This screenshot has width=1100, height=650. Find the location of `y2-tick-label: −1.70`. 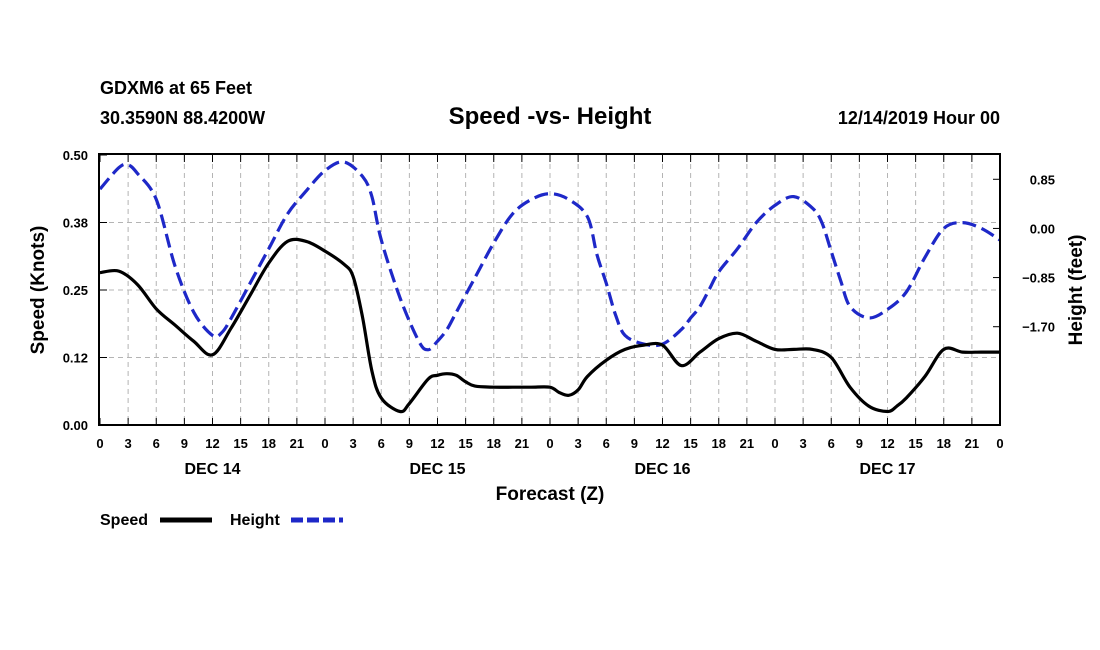

y2-tick-label: −1.70 is located at coordinates (1038, 327).